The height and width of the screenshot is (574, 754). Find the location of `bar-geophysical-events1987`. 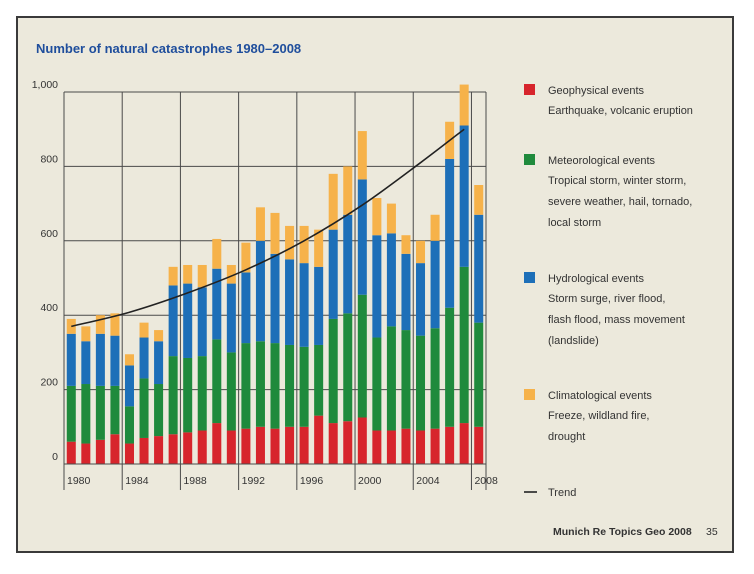

bar-geophysical-events1987 is located at coordinates (173, 449).